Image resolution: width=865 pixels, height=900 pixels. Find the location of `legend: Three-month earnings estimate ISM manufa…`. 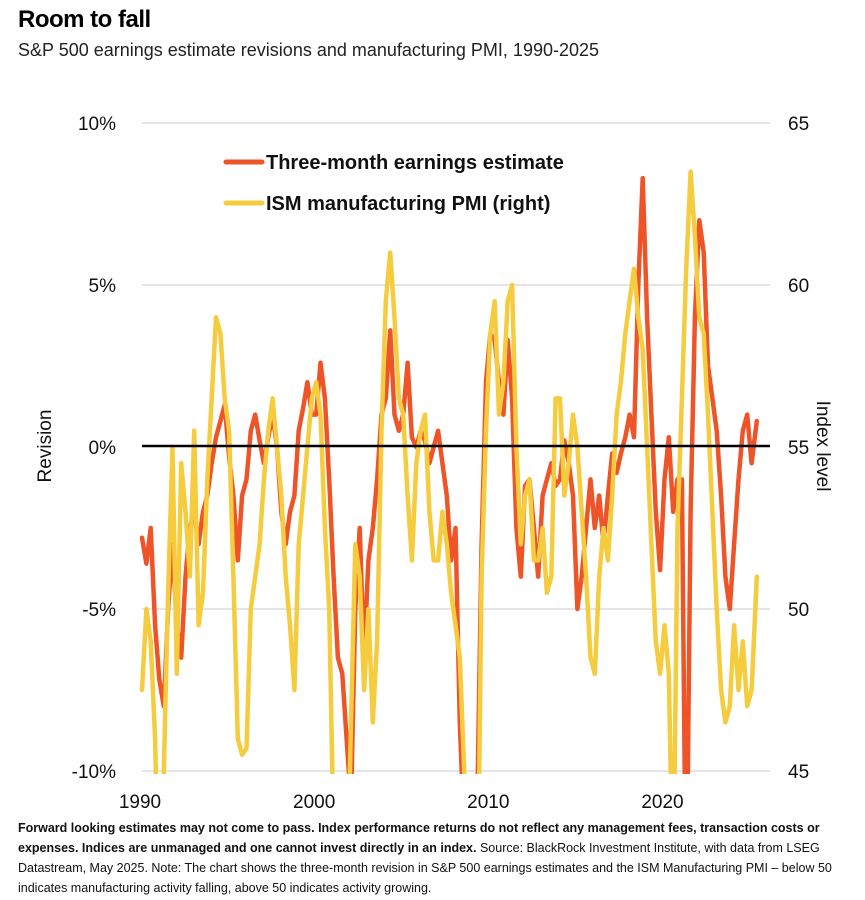

legend: Three-month earnings estimate ISM manufa… is located at coordinates (393, 183).